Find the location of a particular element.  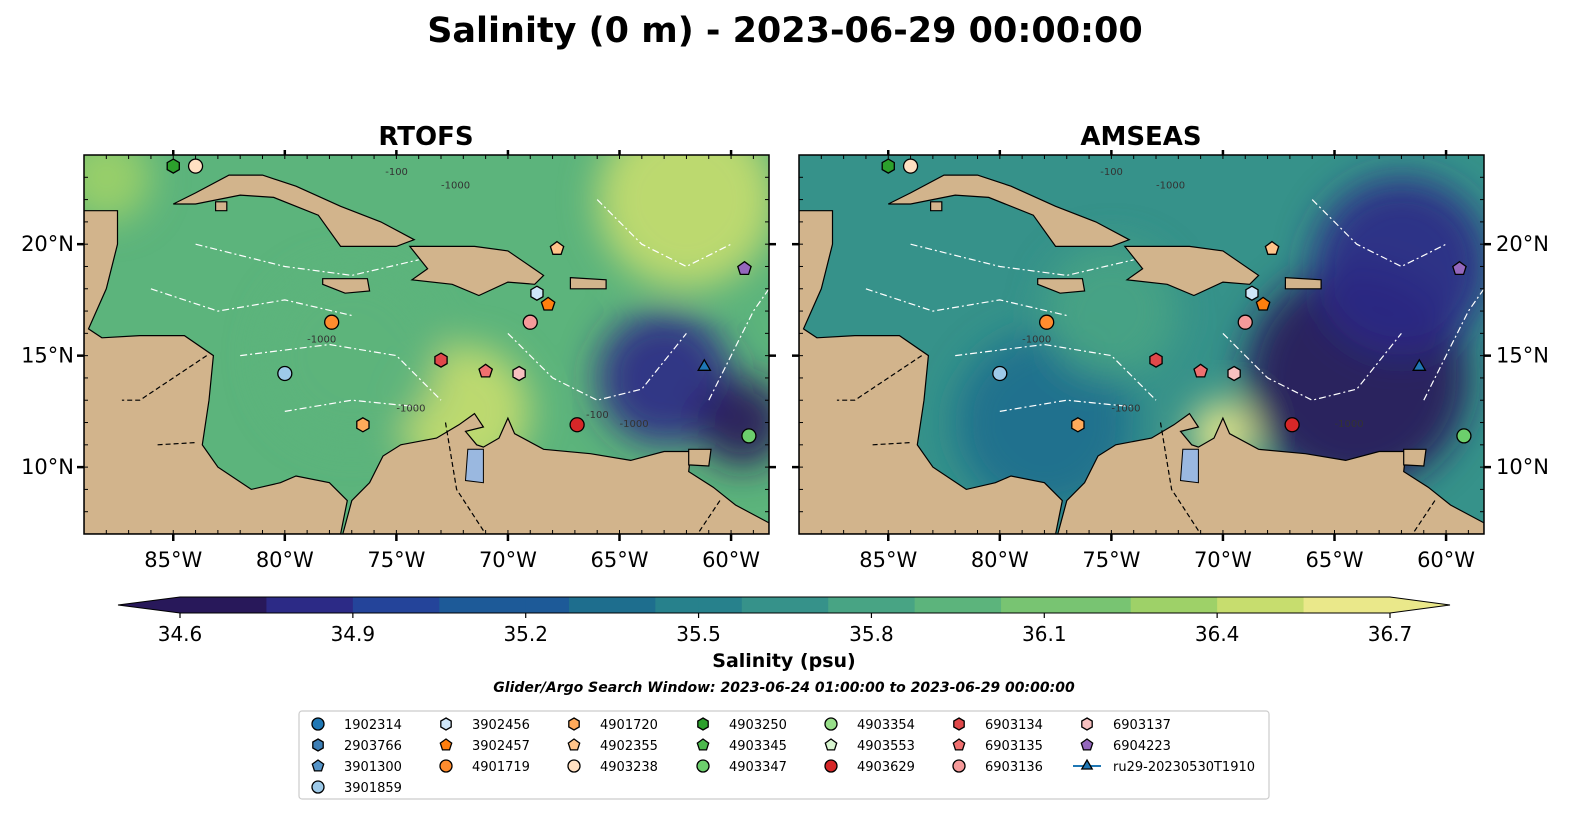

legend-label: 3902457 is located at coordinates (501, 746).